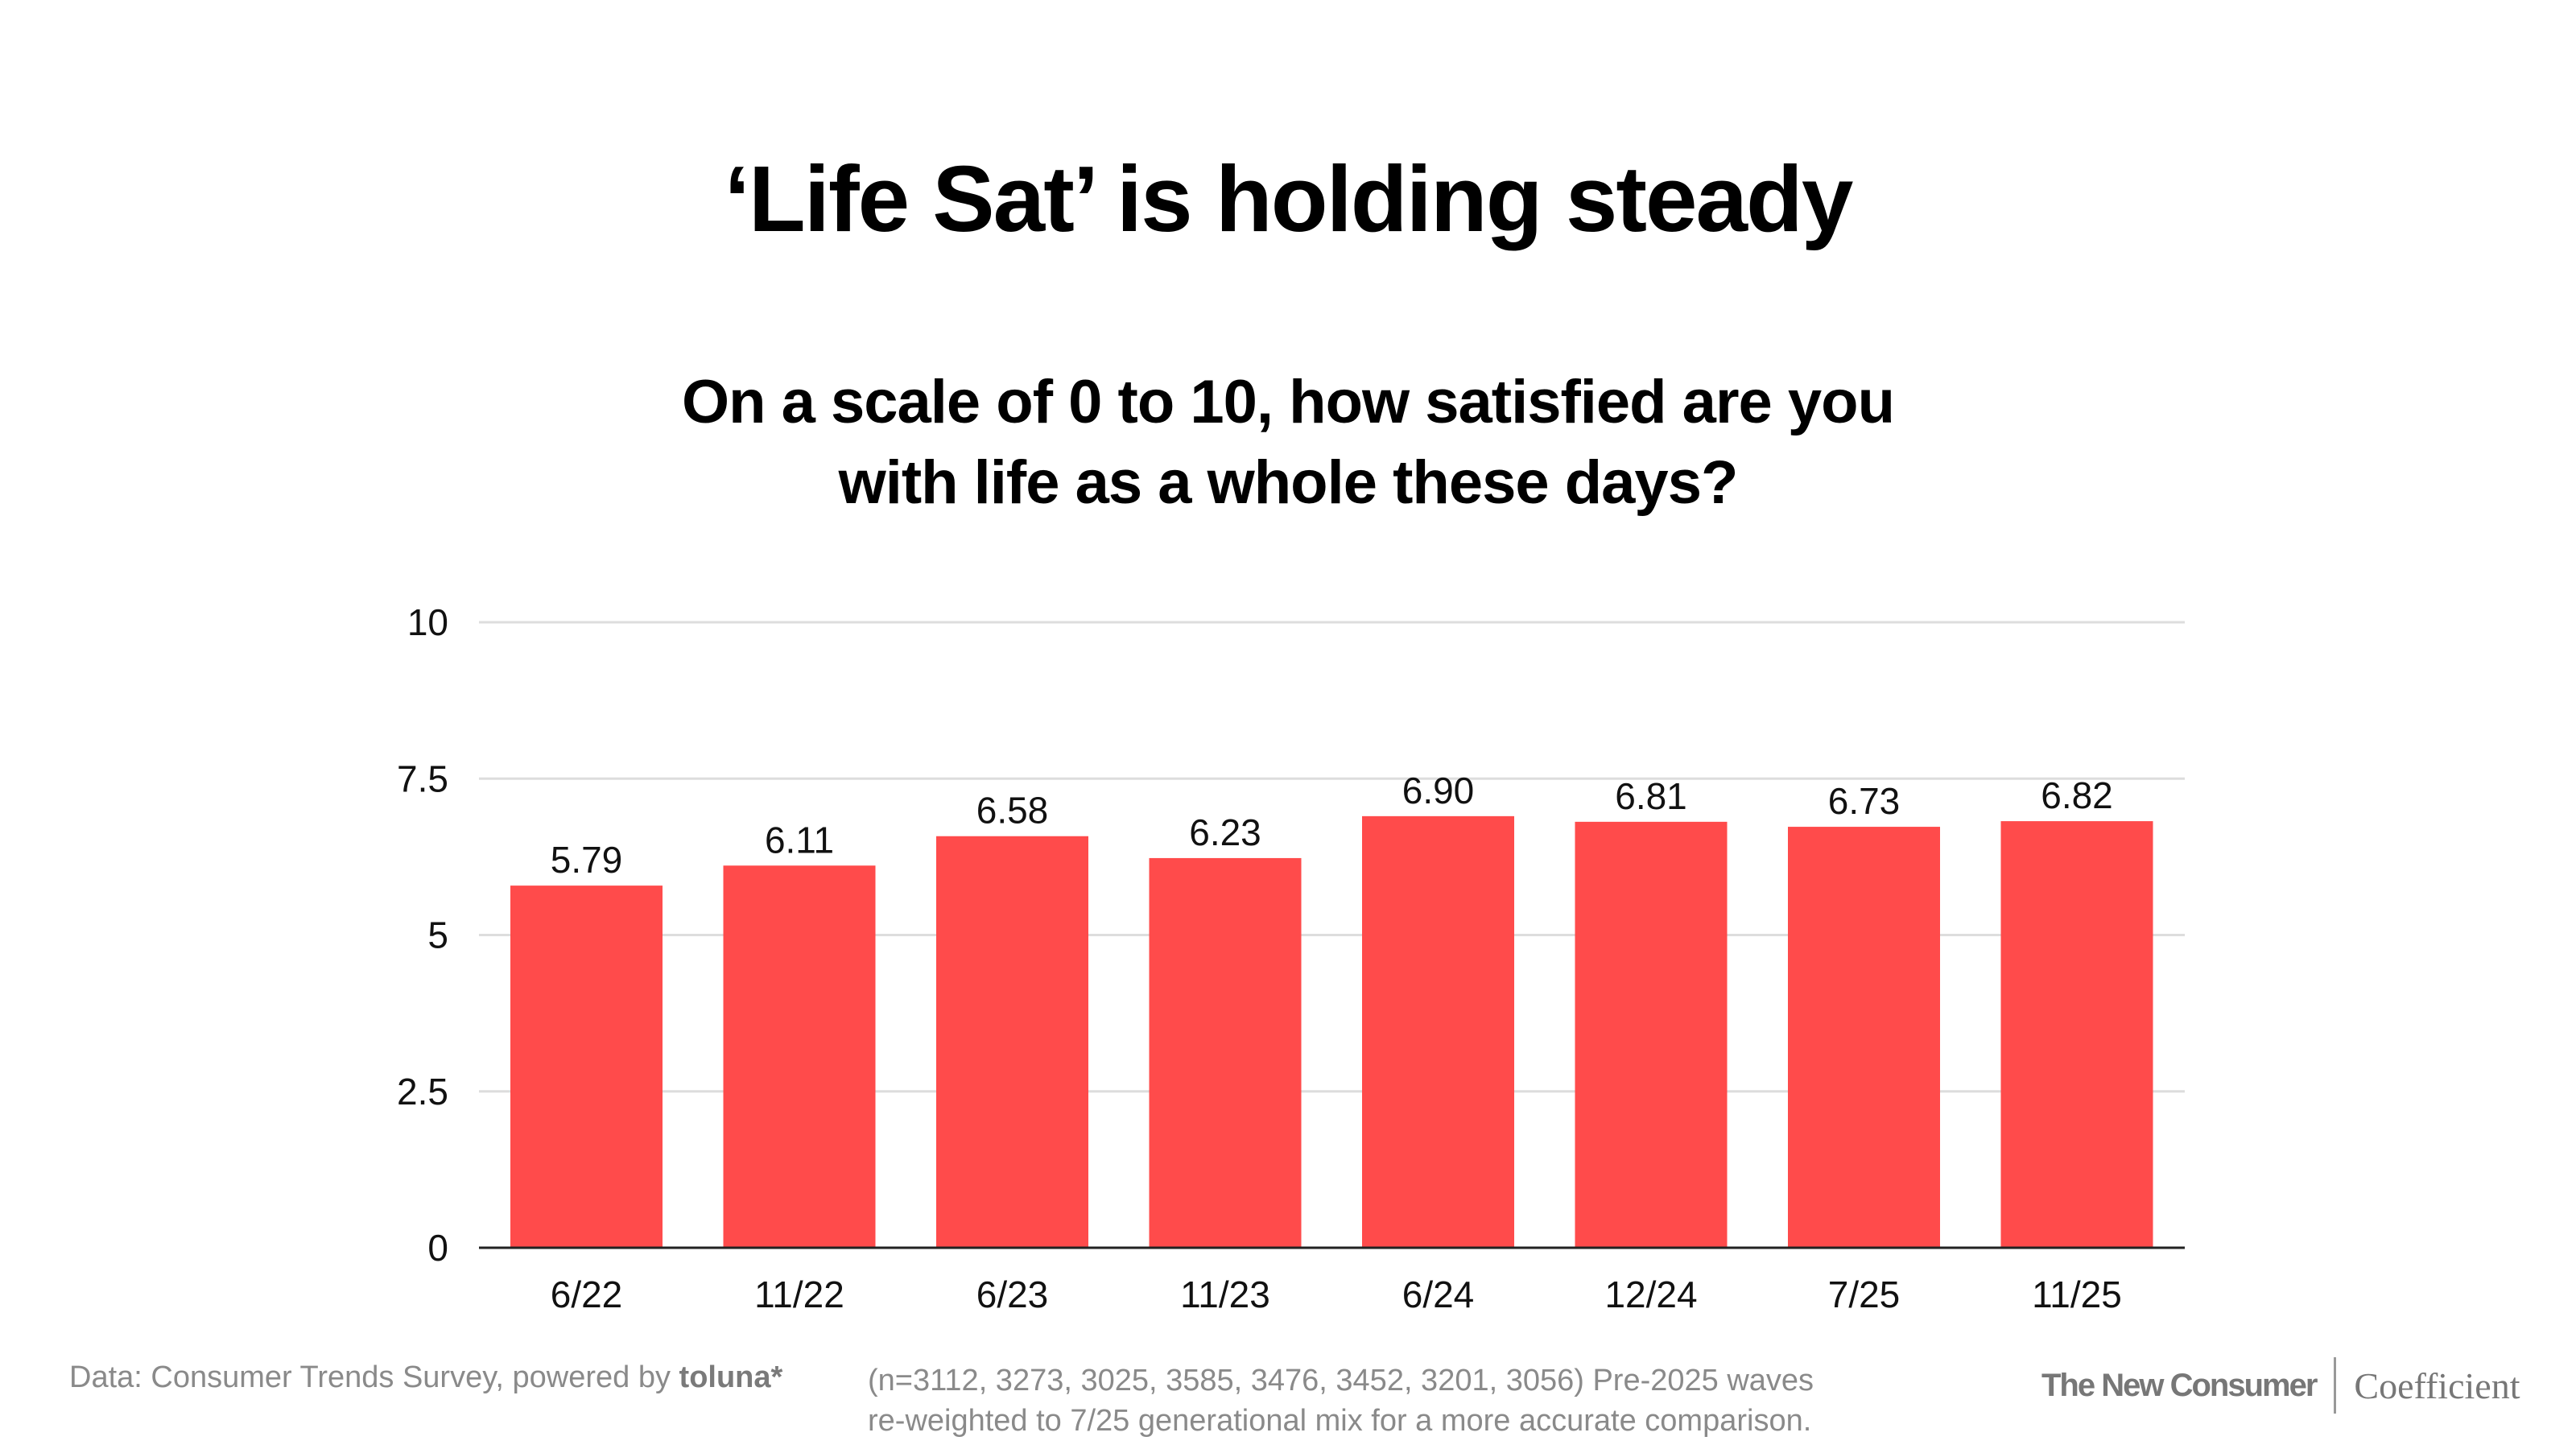 The height and width of the screenshot is (1449, 2576). Describe the element at coordinates (1225, 1294) in the screenshot. I see `x-tick-label: 11/23` at that location.